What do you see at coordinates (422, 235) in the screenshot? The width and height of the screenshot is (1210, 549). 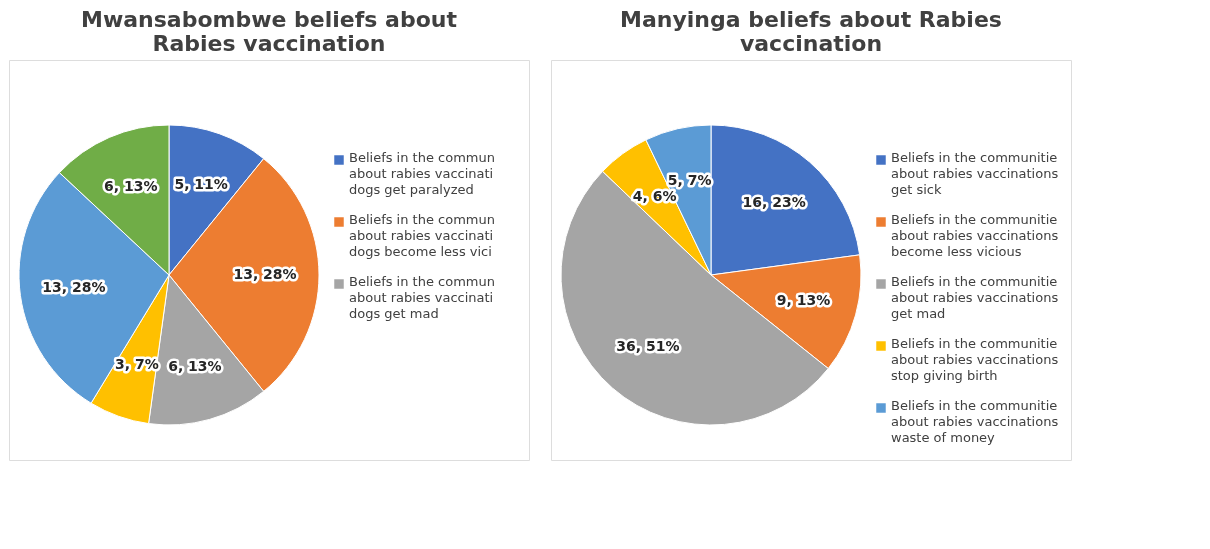 I see `legend-label: Beliefs in the commun about rabies vaccinati dogs become less vici` at bounding box center [422, 235].